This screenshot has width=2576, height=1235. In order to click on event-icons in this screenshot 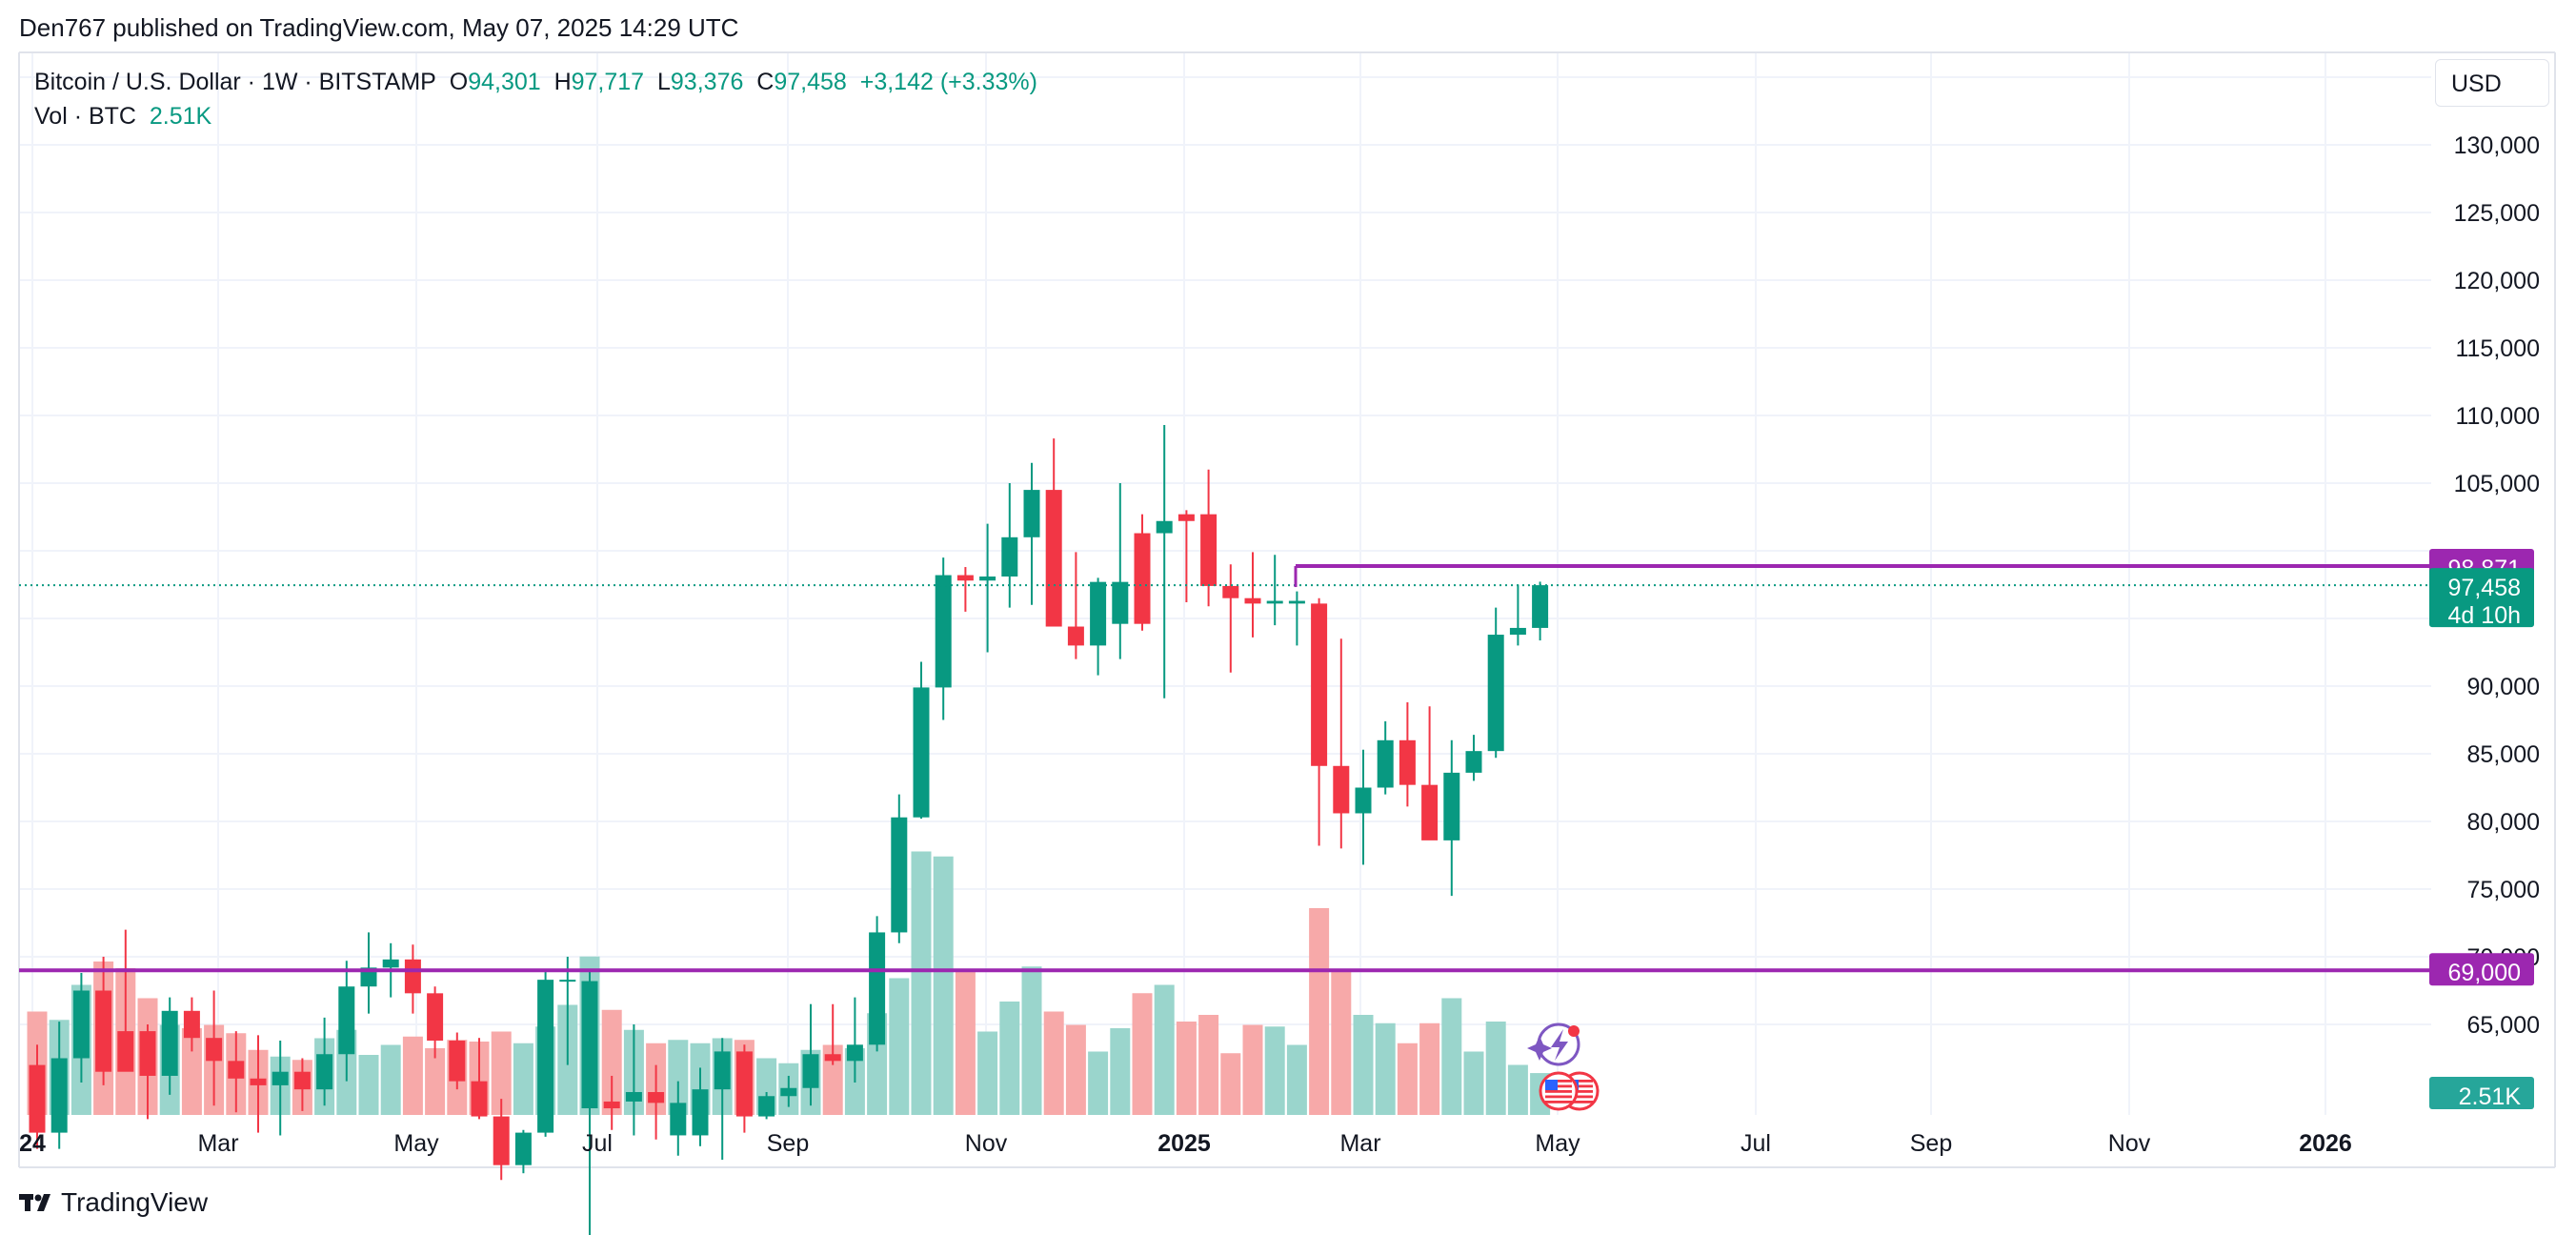, I will do `click(1564, 1066)`.